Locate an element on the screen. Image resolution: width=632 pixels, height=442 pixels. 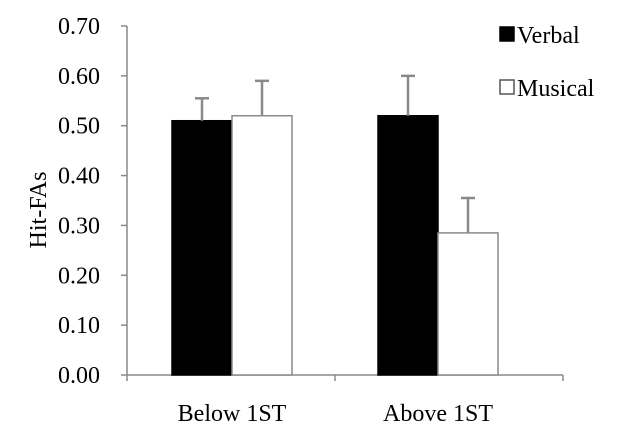
legend-label-verbal: Verbal is located at coordinates (548, 36).